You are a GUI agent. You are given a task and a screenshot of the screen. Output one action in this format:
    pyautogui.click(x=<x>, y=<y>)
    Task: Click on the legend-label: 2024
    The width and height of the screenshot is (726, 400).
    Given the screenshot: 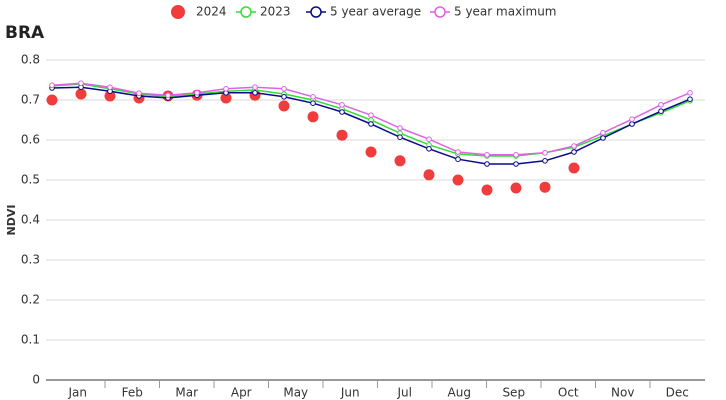 What is the action you would take?
    pyautogui.click(x=211, y=12)
    